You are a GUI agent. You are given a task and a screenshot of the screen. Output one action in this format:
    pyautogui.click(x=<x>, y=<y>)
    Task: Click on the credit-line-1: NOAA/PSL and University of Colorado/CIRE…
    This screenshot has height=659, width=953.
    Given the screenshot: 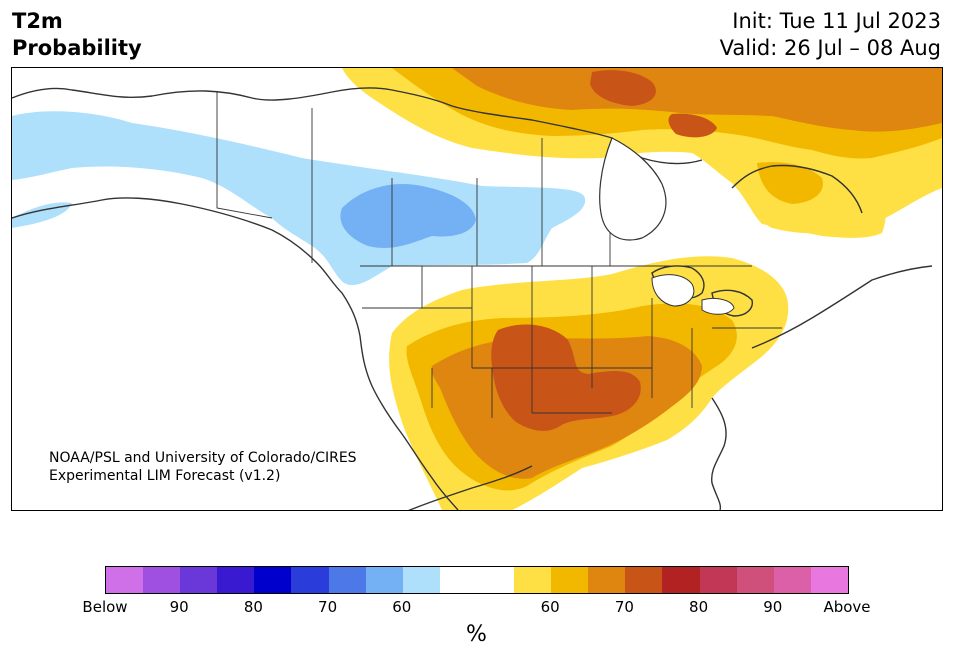 What is the action you would take?
    pyautogui.click(x=203, y=458)
    